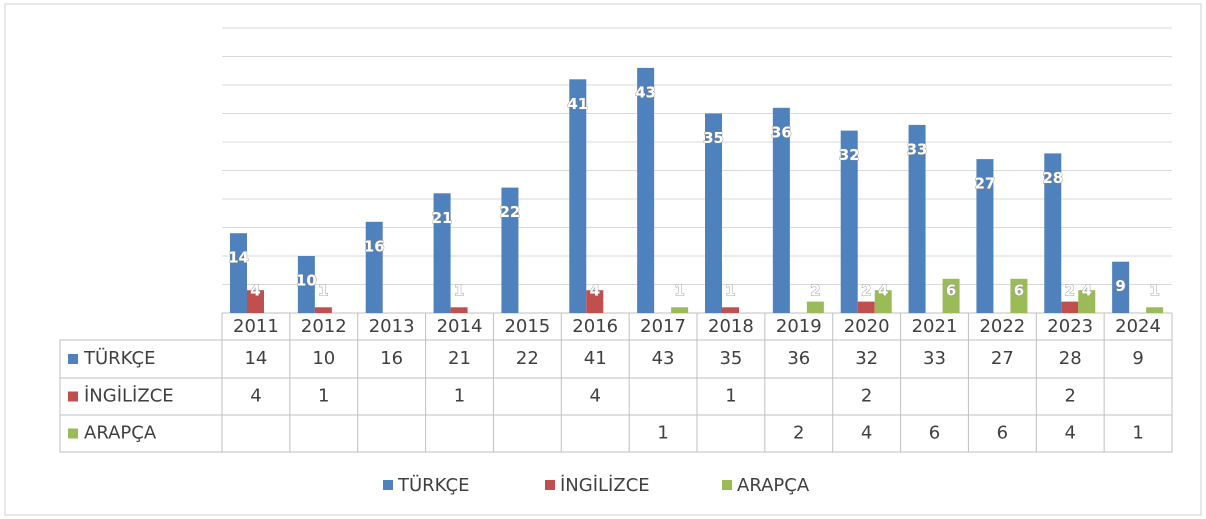  What do you see at coordinates (119, 358) in the screenshot?
I see `table-row-label: TÜRKÇE` at bounding box center [119, 358].